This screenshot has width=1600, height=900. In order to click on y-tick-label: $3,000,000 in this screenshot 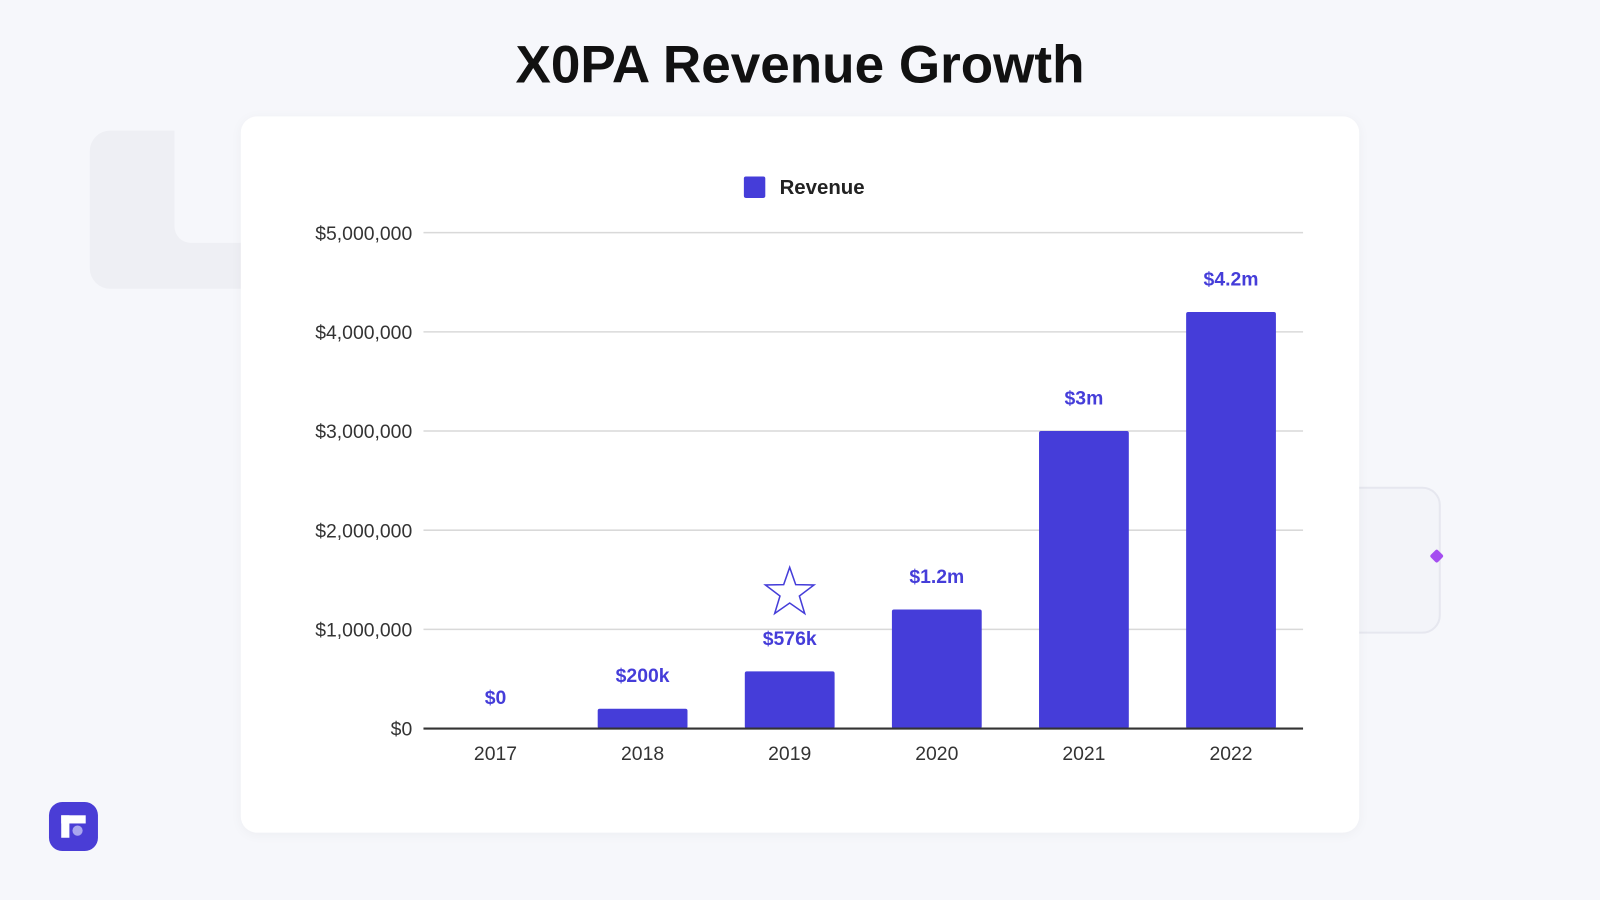, I will do `click(363, 432)`.